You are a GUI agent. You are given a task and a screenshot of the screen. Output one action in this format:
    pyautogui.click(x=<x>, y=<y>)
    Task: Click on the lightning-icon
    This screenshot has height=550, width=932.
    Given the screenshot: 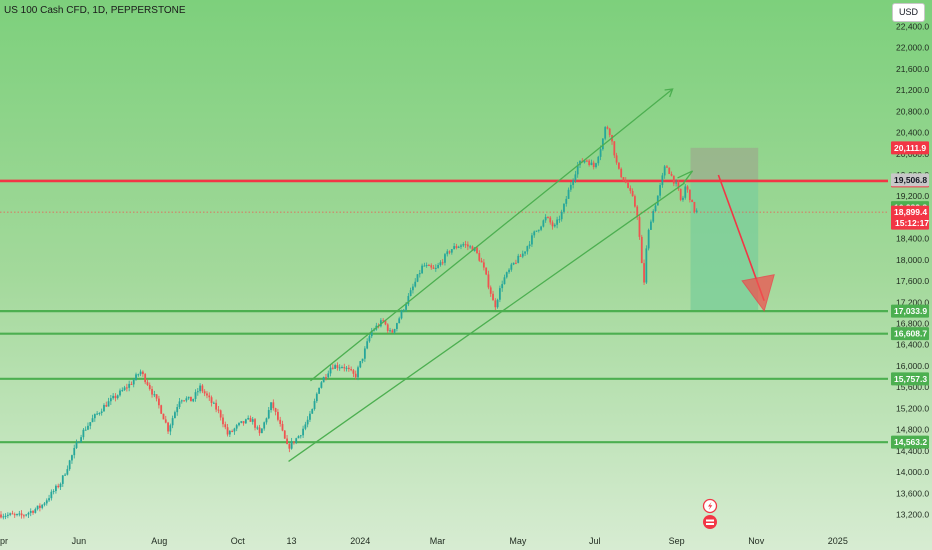 What is the action you would take?
    pyautogui.click(x=710, y=506)
    